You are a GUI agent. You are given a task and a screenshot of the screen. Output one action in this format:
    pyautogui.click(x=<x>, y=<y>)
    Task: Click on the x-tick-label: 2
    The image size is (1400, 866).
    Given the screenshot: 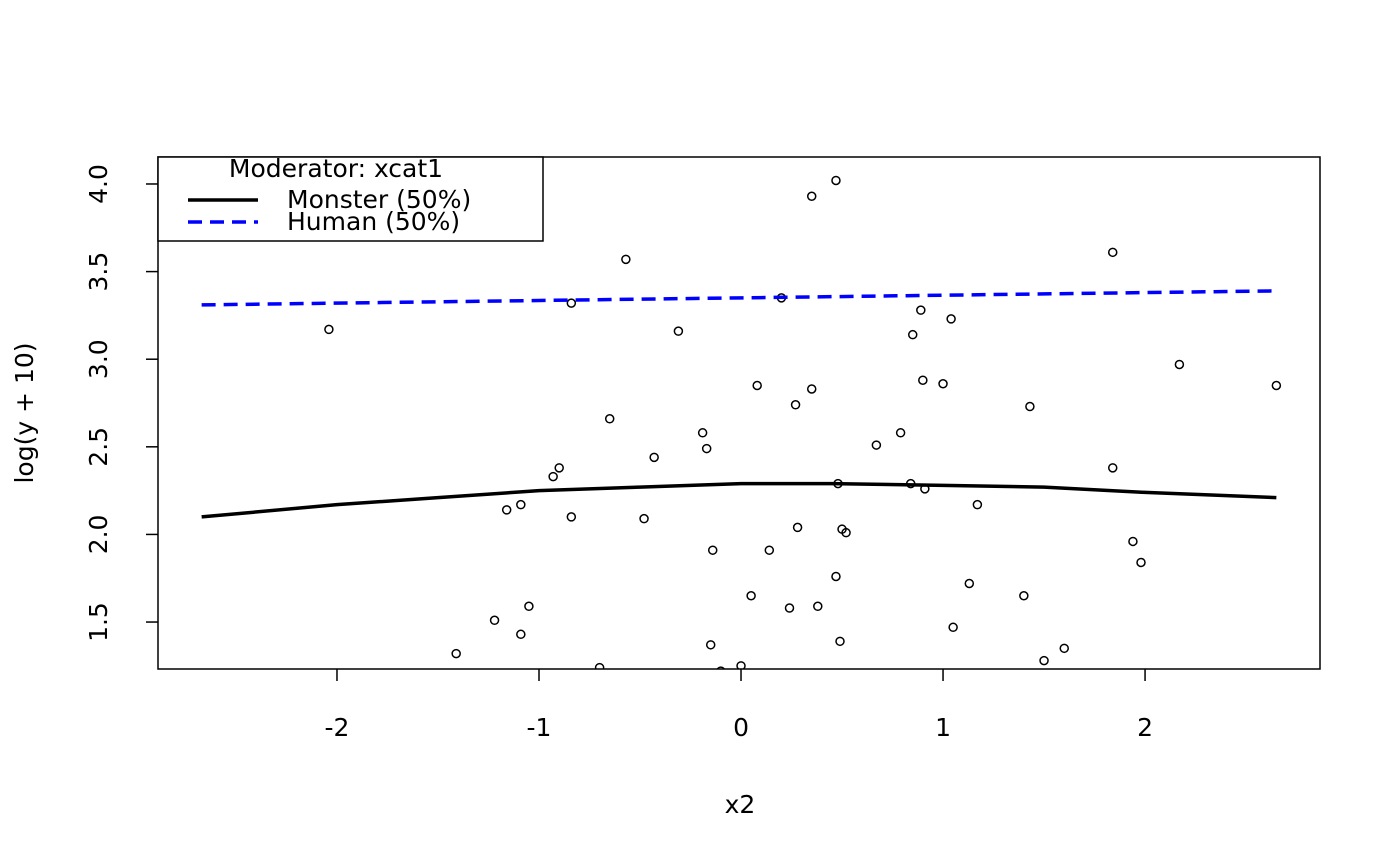 What is the action you would take?
    pyautogui.click(x=1145, y=727)
    